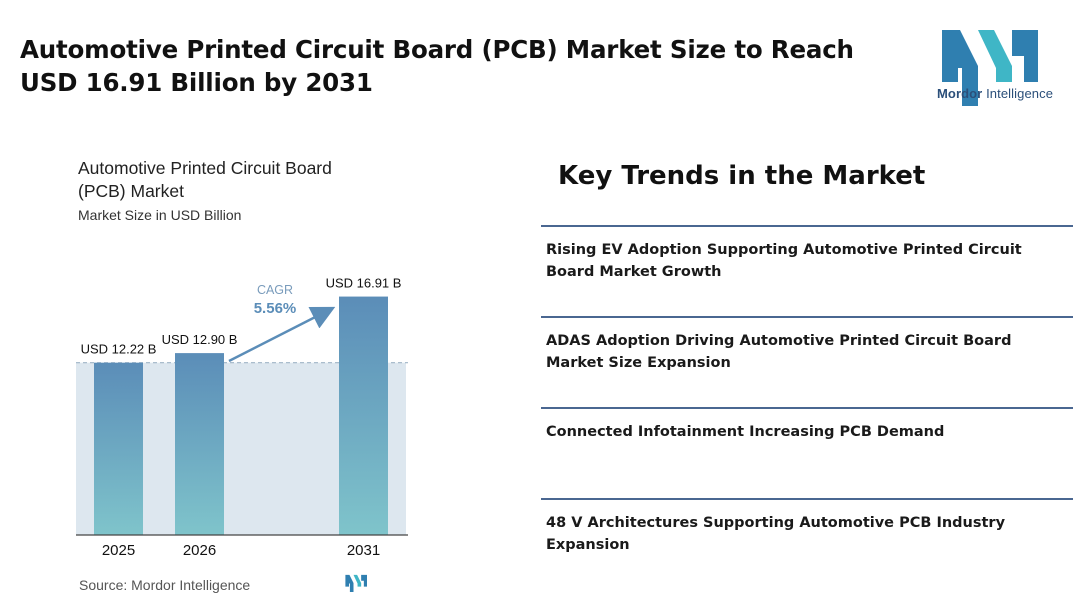 Image resolution: width=1080 pixels, height=602 pixels. What do you see at coordinates (118, 550) in the screenshot?
I see `x-tick-label: 2025` at bounding box center [118, 550].